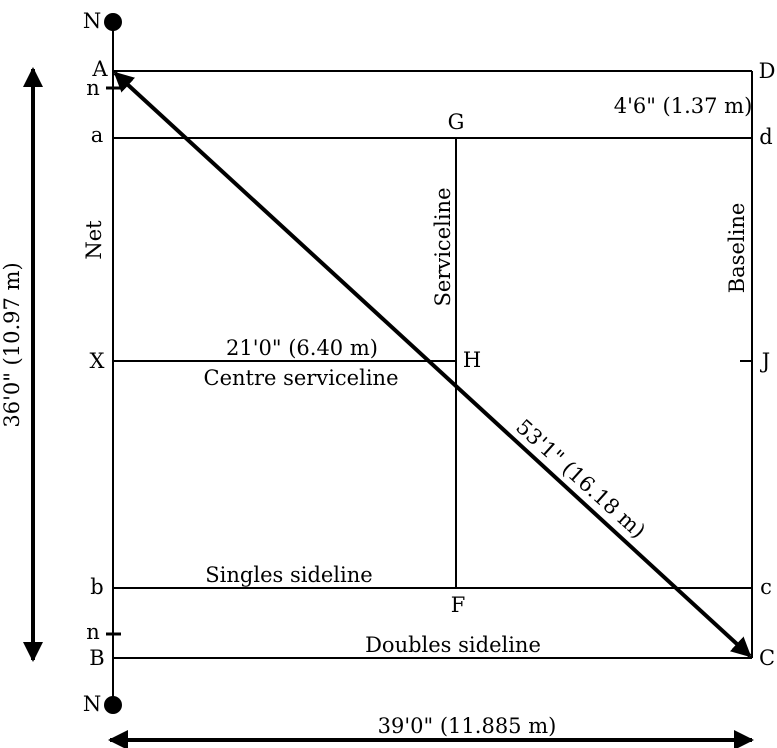 The image size is (777, 748). Describe the element at coordinates (288, 575) in the screenshot. I see `singles-sideline-label: Singles sideline` at that location.